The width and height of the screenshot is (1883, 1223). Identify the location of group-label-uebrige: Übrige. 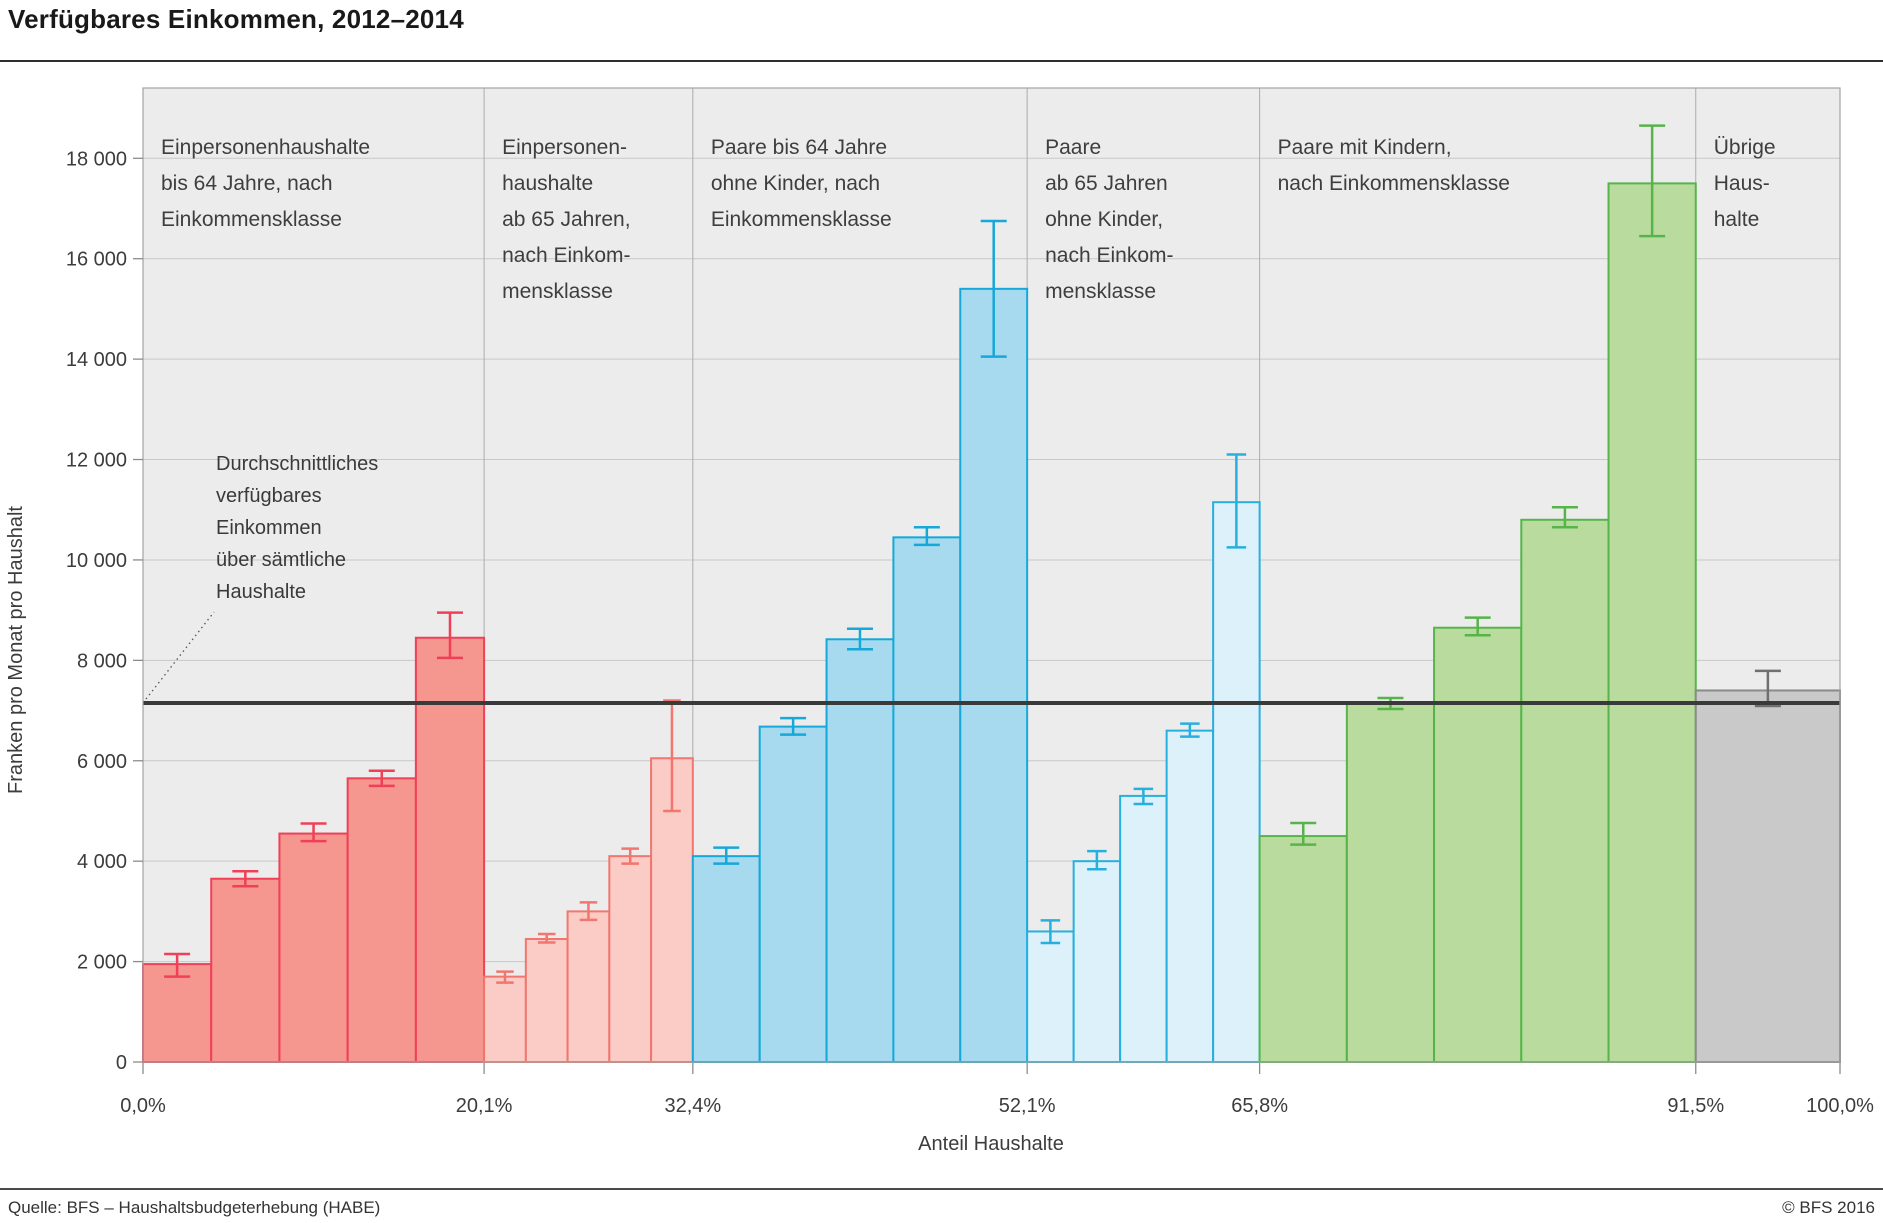
(1745, 147).